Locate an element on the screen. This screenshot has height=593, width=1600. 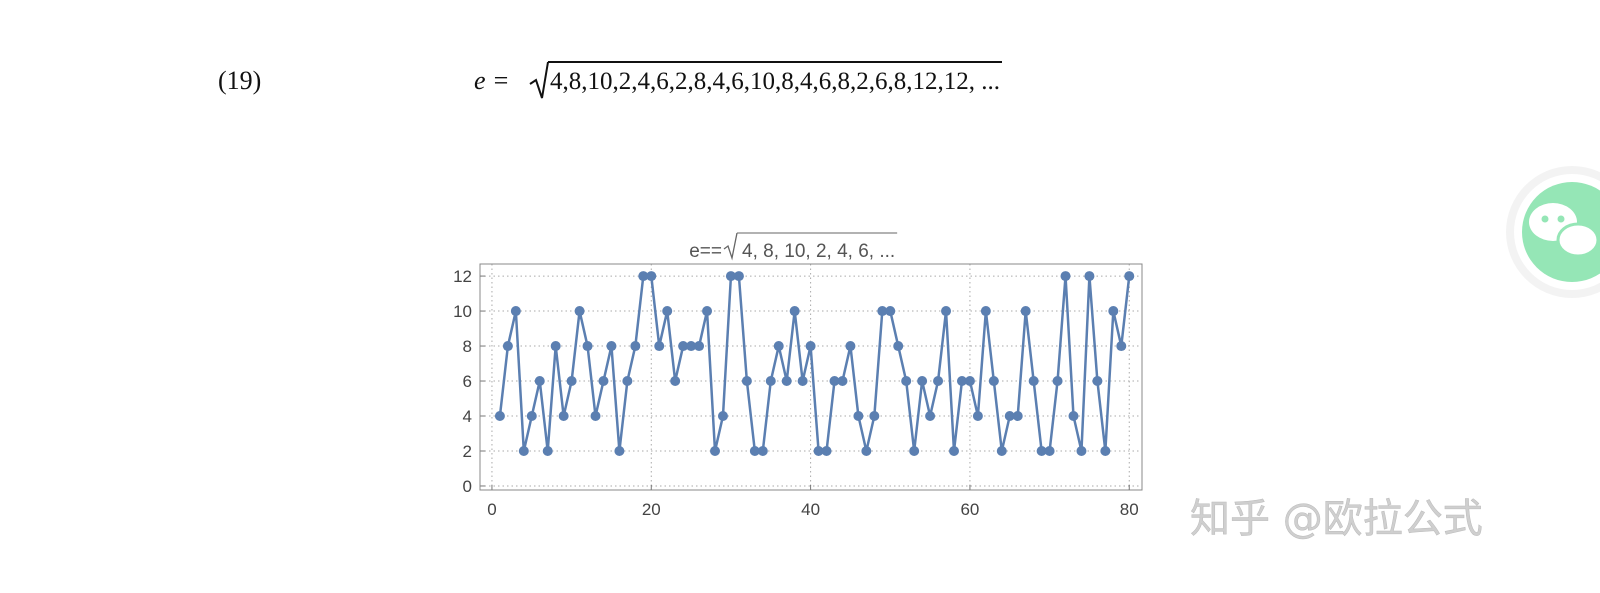
wechat-share-button is located at coordinates (1553, 232).